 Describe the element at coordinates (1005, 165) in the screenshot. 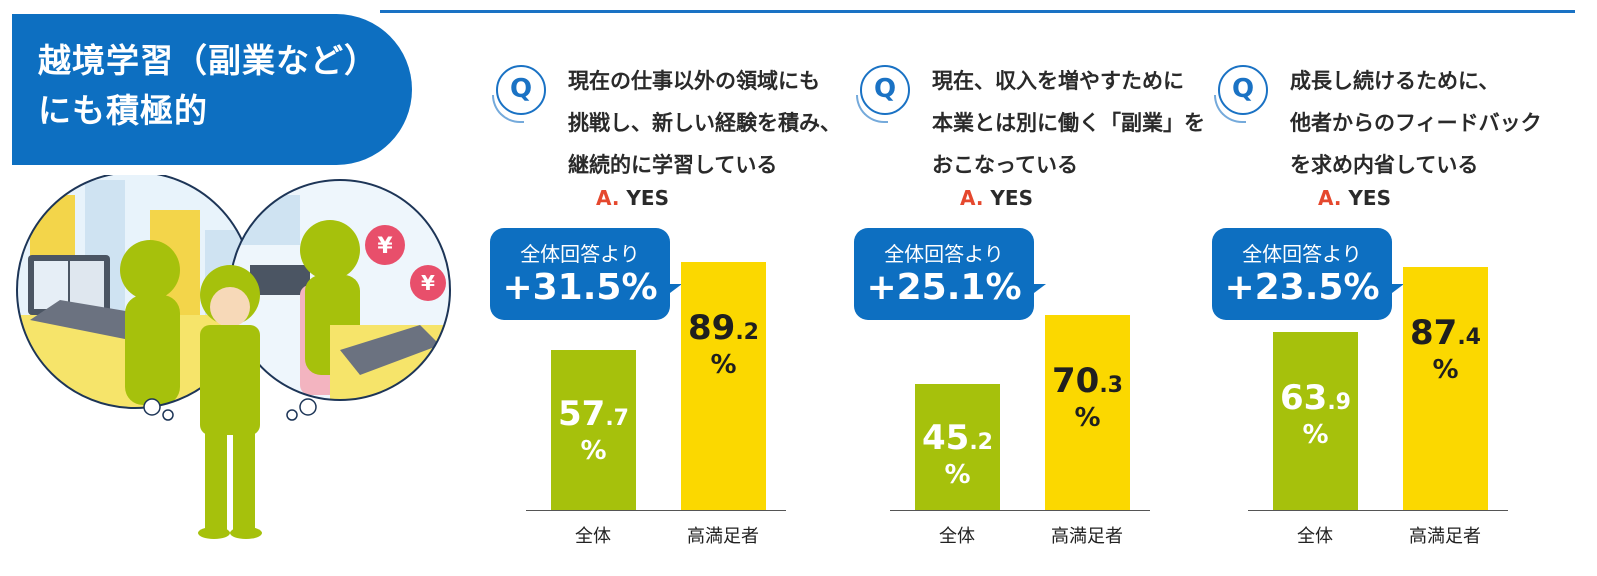

I see `question-line: おこなっている` at that location.